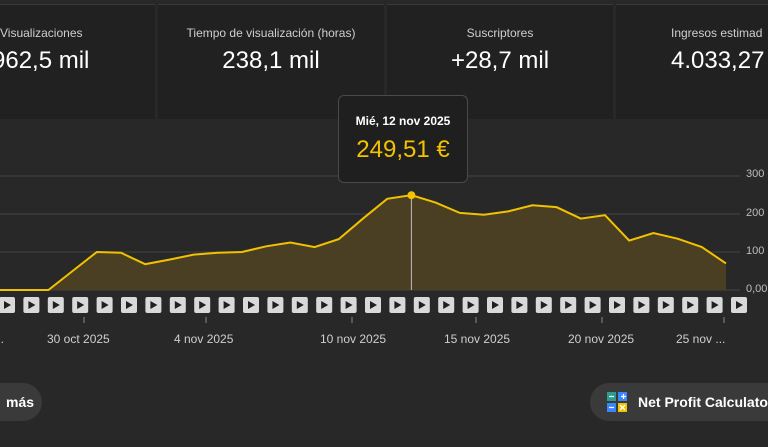 The width and height of the screenshot is (768, 447). I want to click on y-tick-label: 200, so click(755, 213).